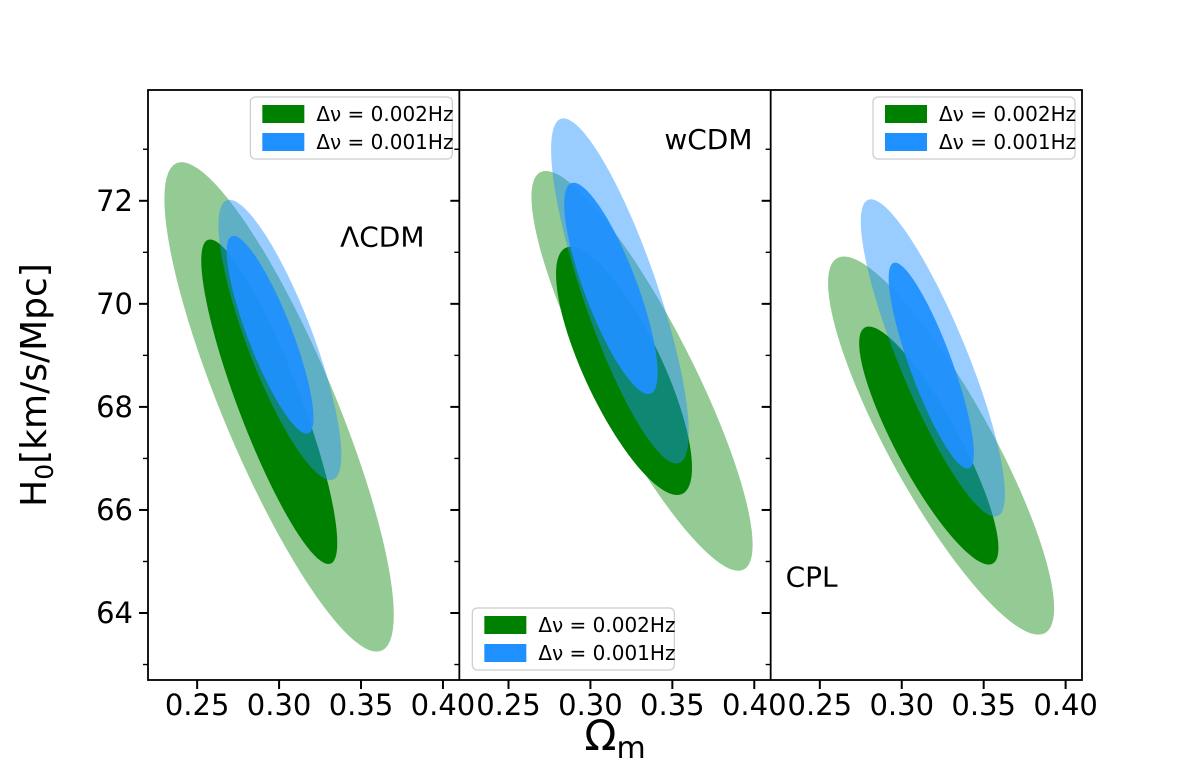 Image resolution: width=1203 pixels, height=765 pixels. Describe the element at coordinates (1007, 142) in the screenshot. I see `legend-label-cpl-blue: Δν = 0.001Hz` at that location.